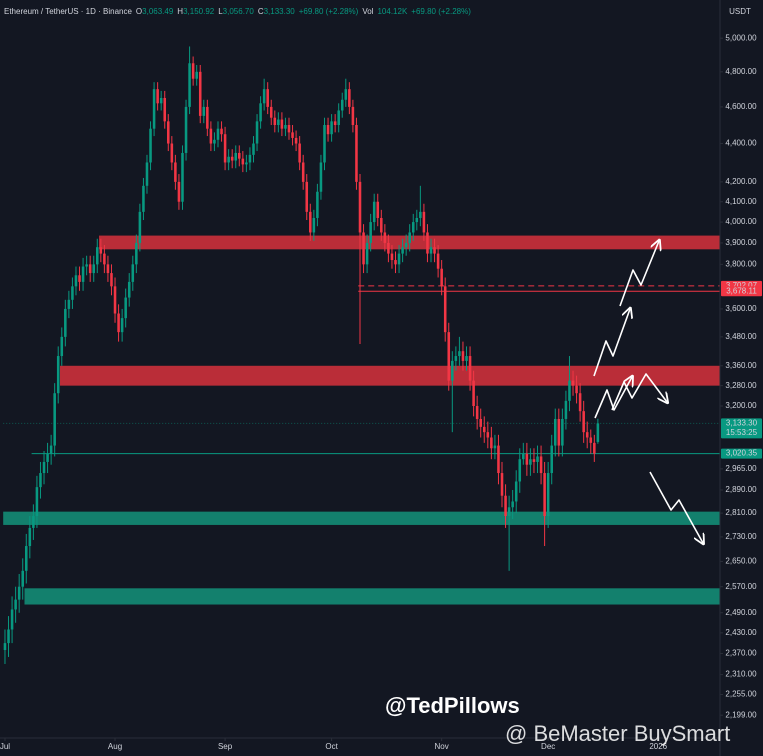 The height and width of the screenshot is (756, 763). Describe the element at coordinates (452, 705) in the screenshot. I see `watermark: @TedPillows` at that location.